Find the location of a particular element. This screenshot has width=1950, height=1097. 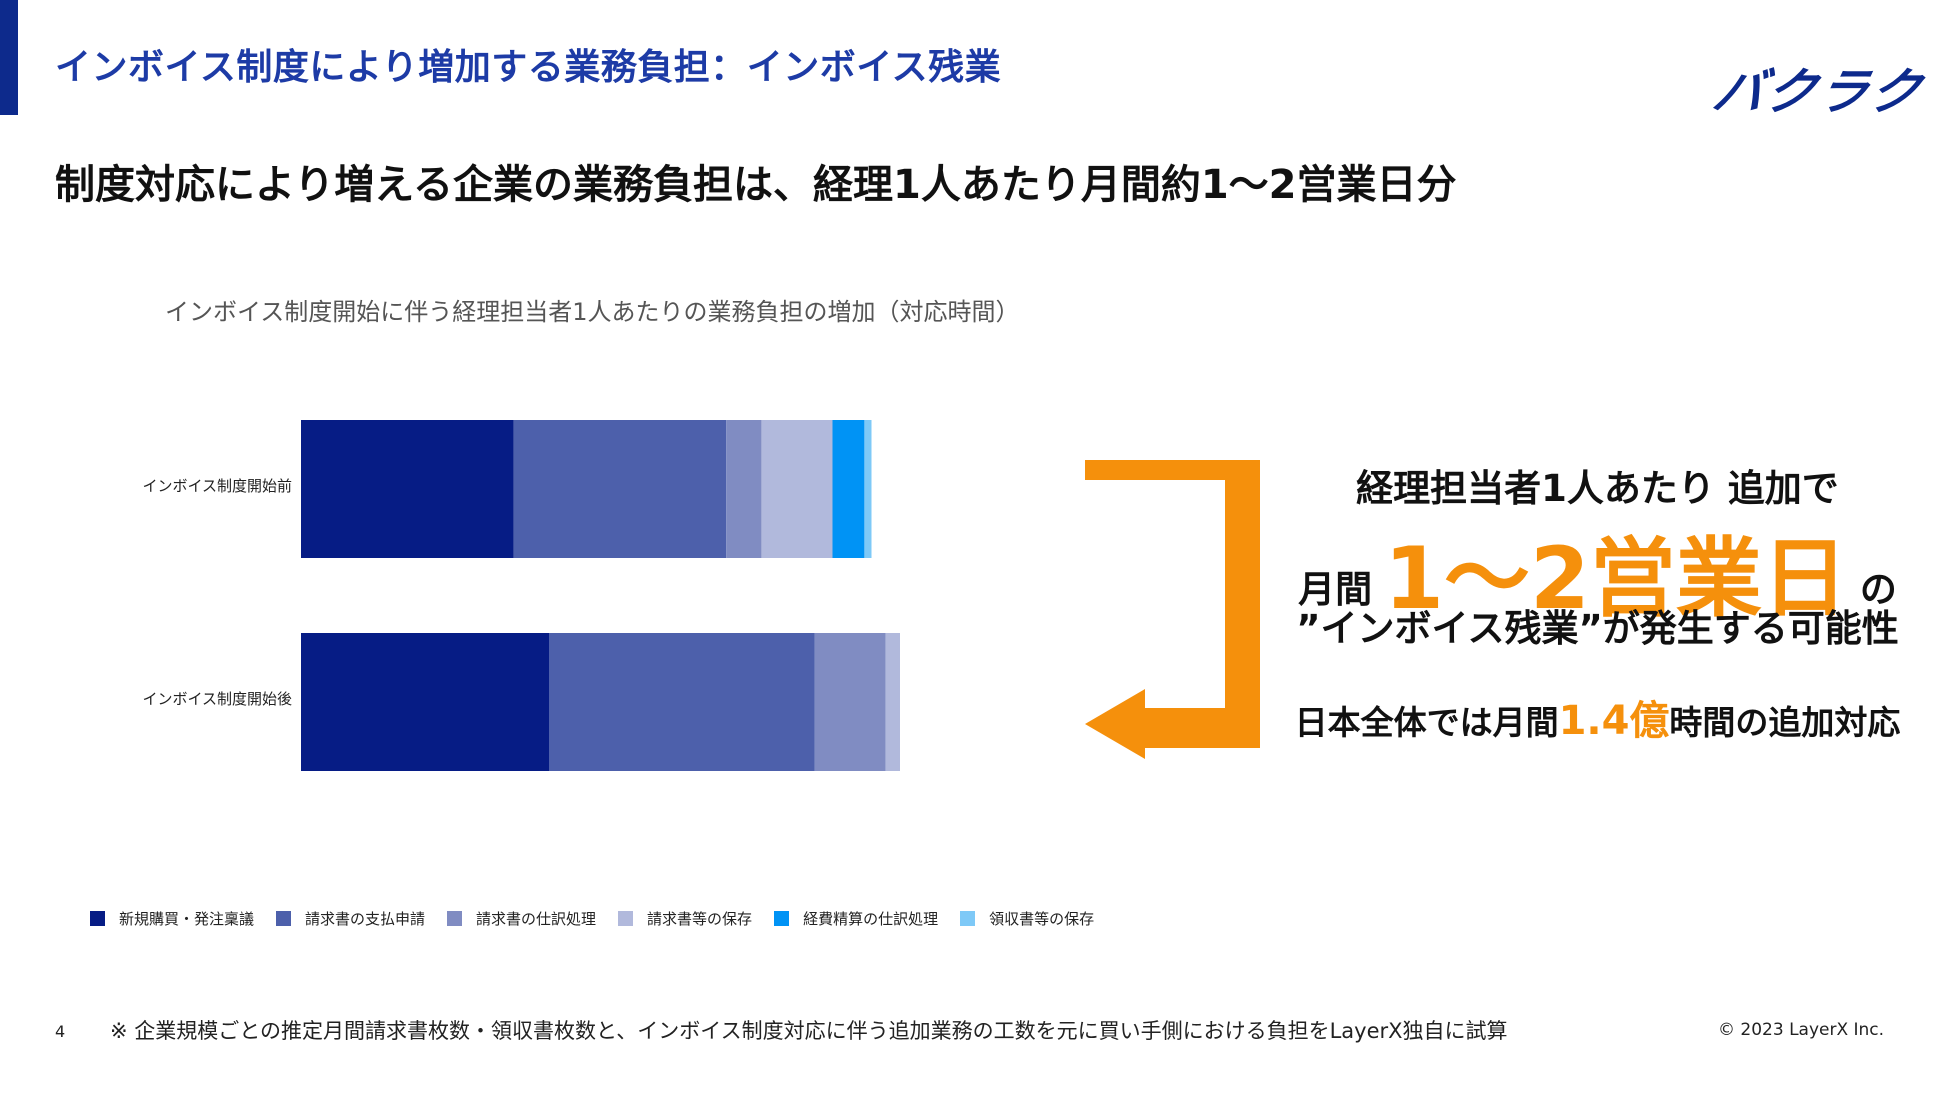

flow-arrow-icon is located at coordinates (1172, 609).